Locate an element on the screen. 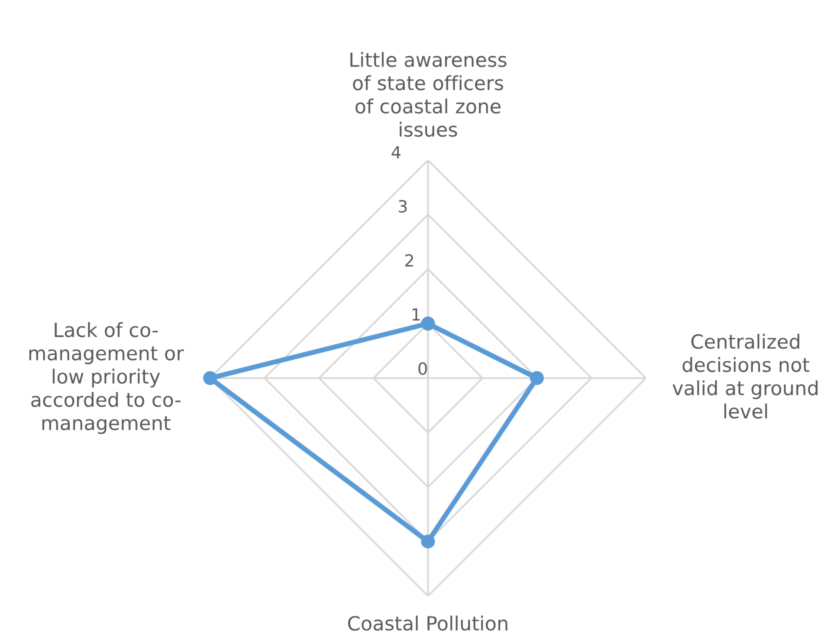  spoke-label: Centralized decisions not valid at ground level is located at coordinates (745, 376).